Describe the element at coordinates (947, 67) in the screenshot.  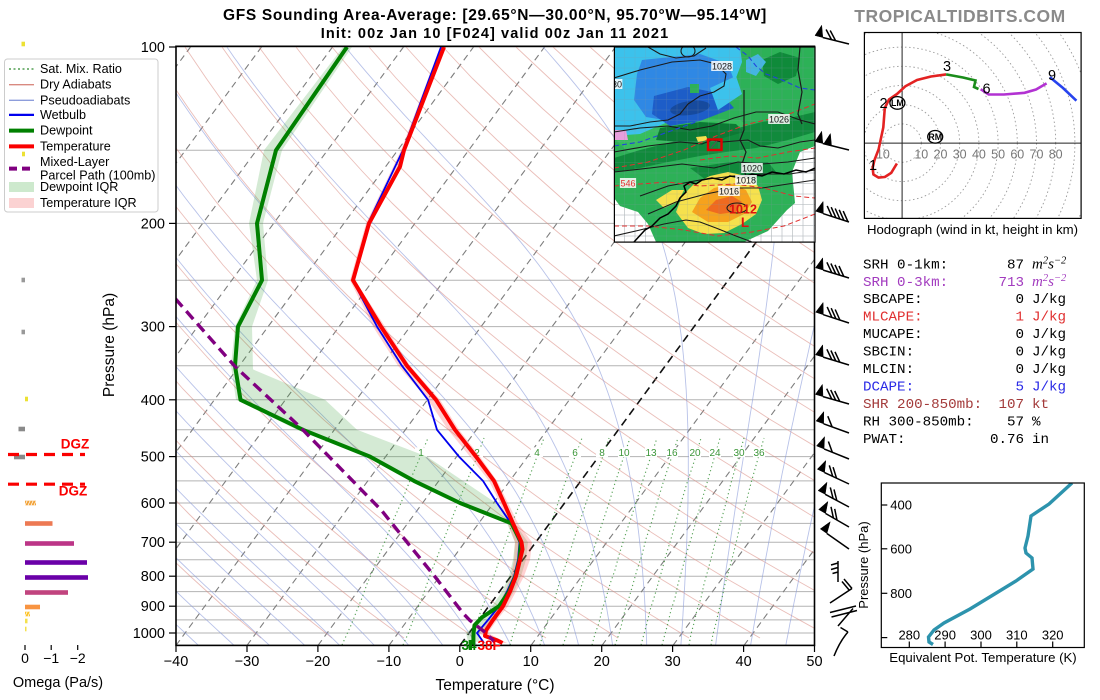
I see `svg-text: 3` at that location.